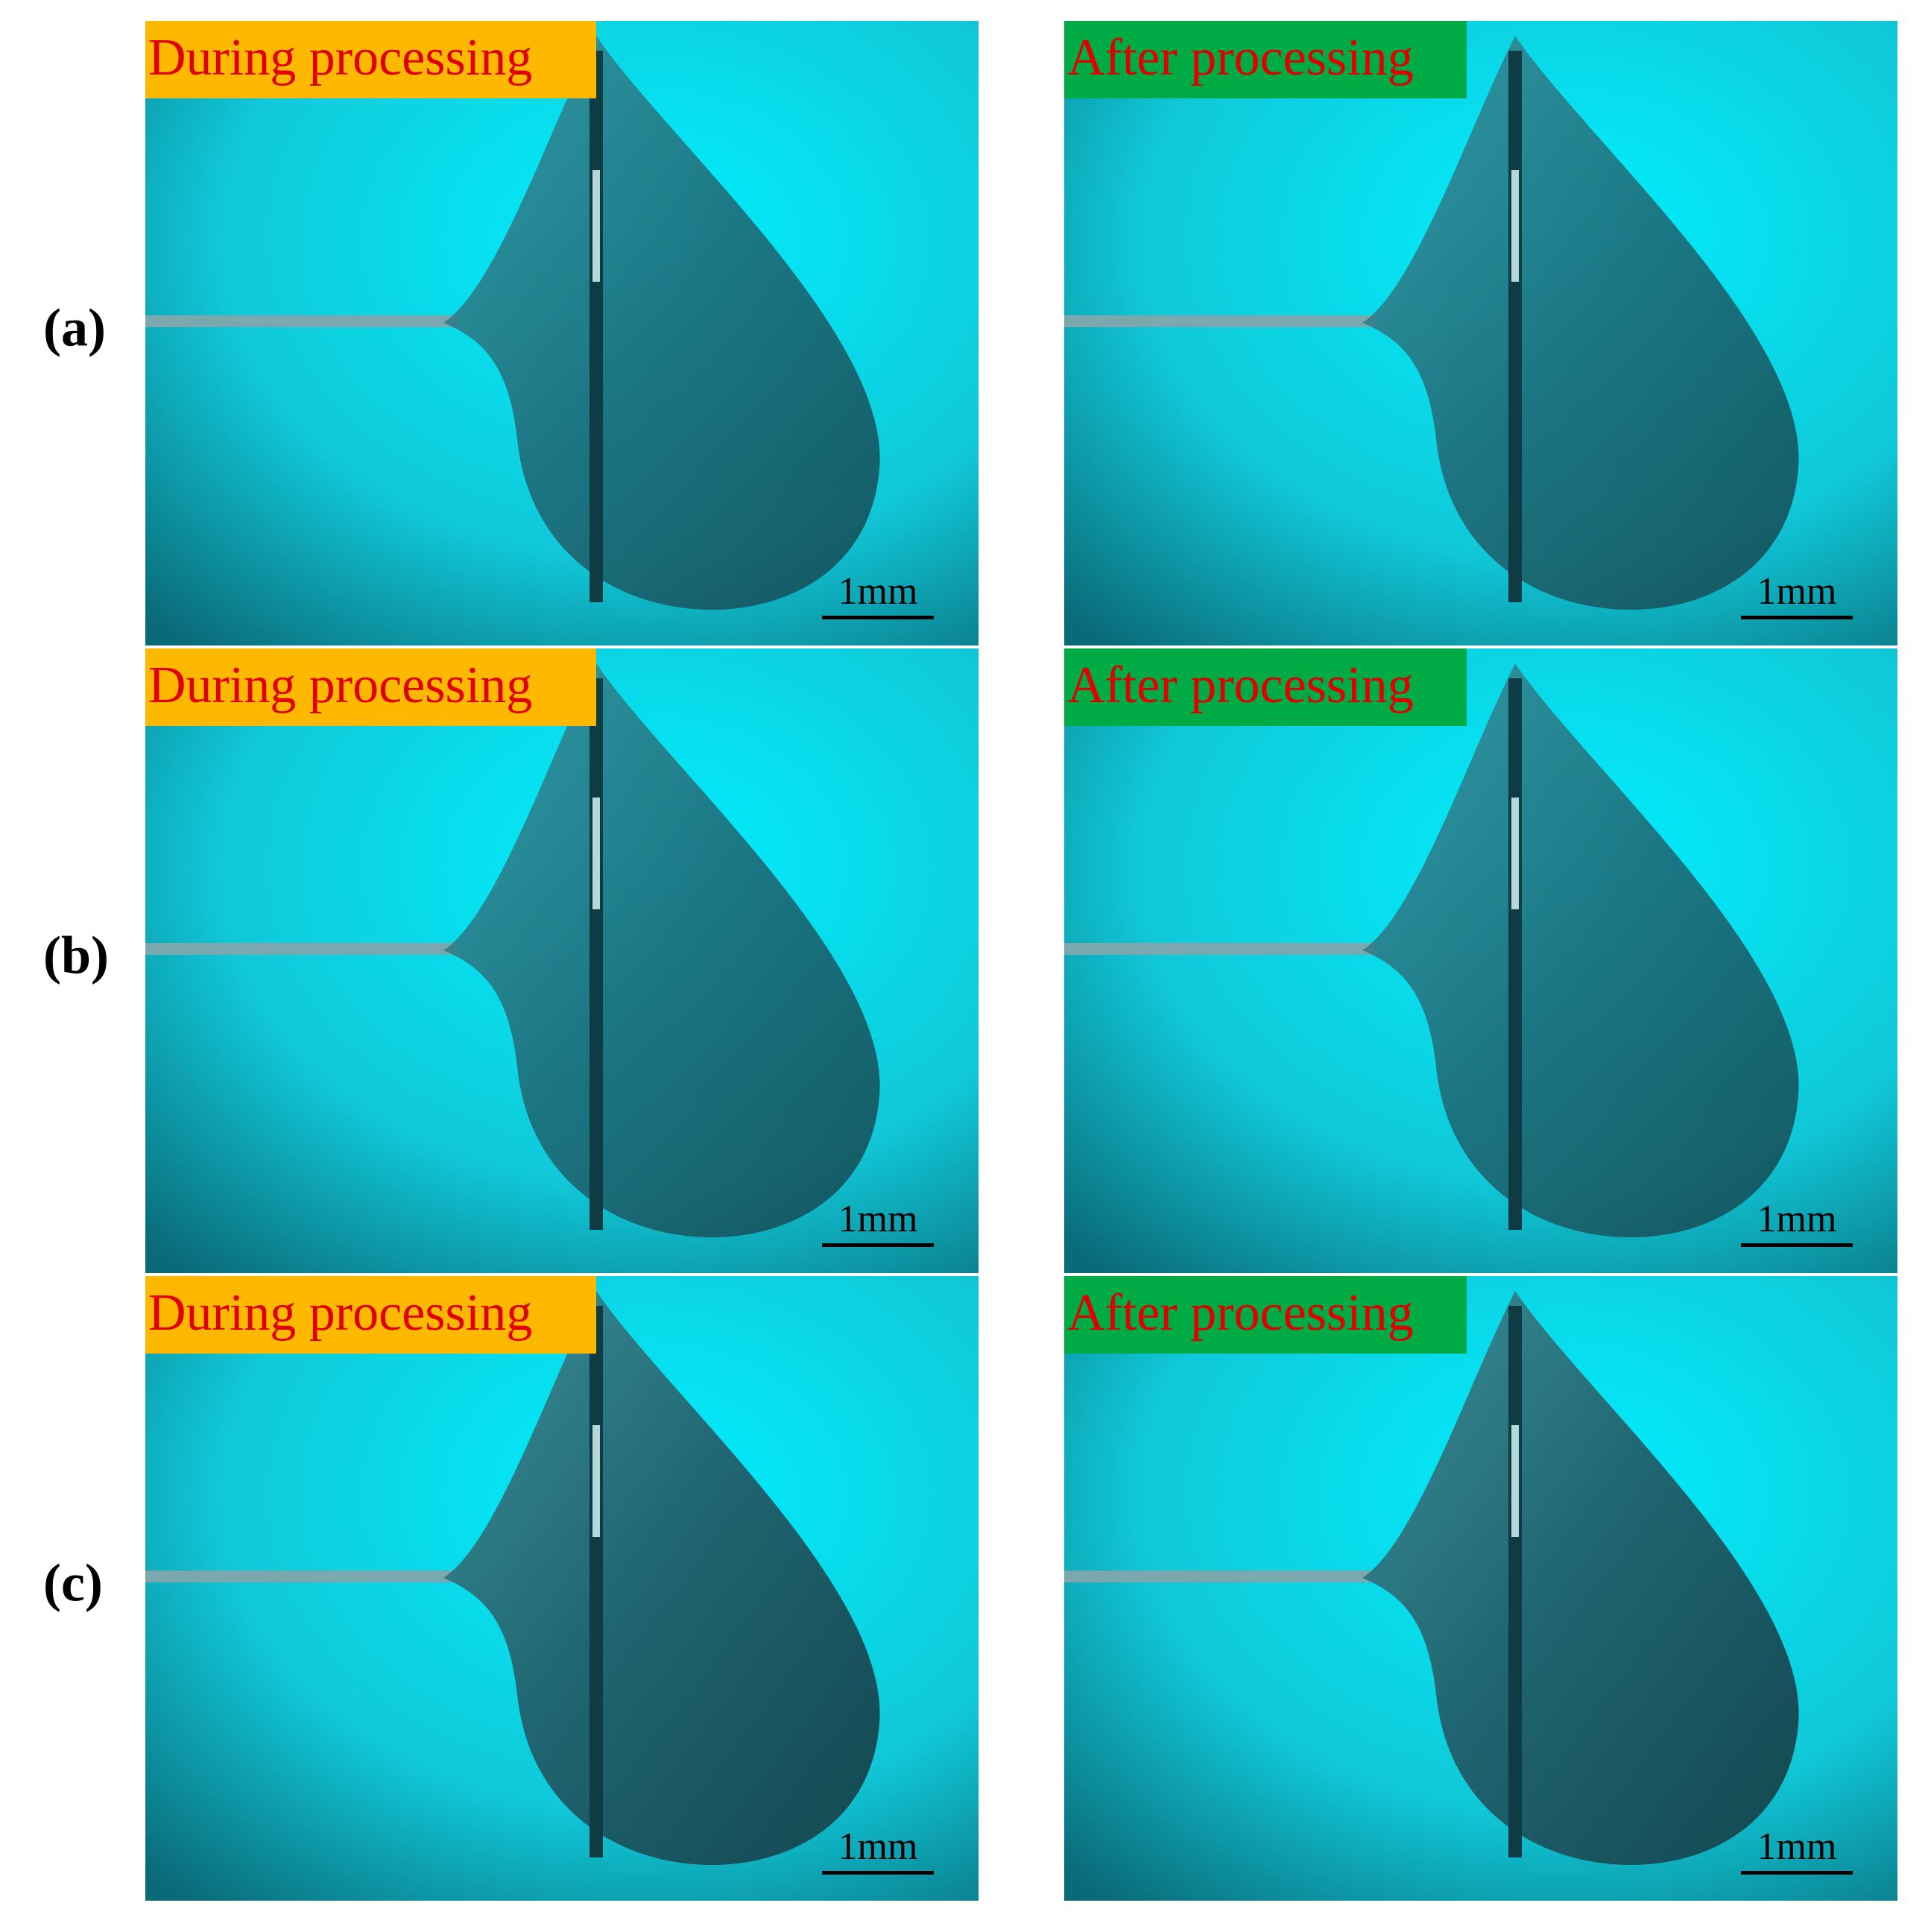  Describe the element at coordinates (73, 1583) in the screenshot. I see `row-label: (c)` at that location.